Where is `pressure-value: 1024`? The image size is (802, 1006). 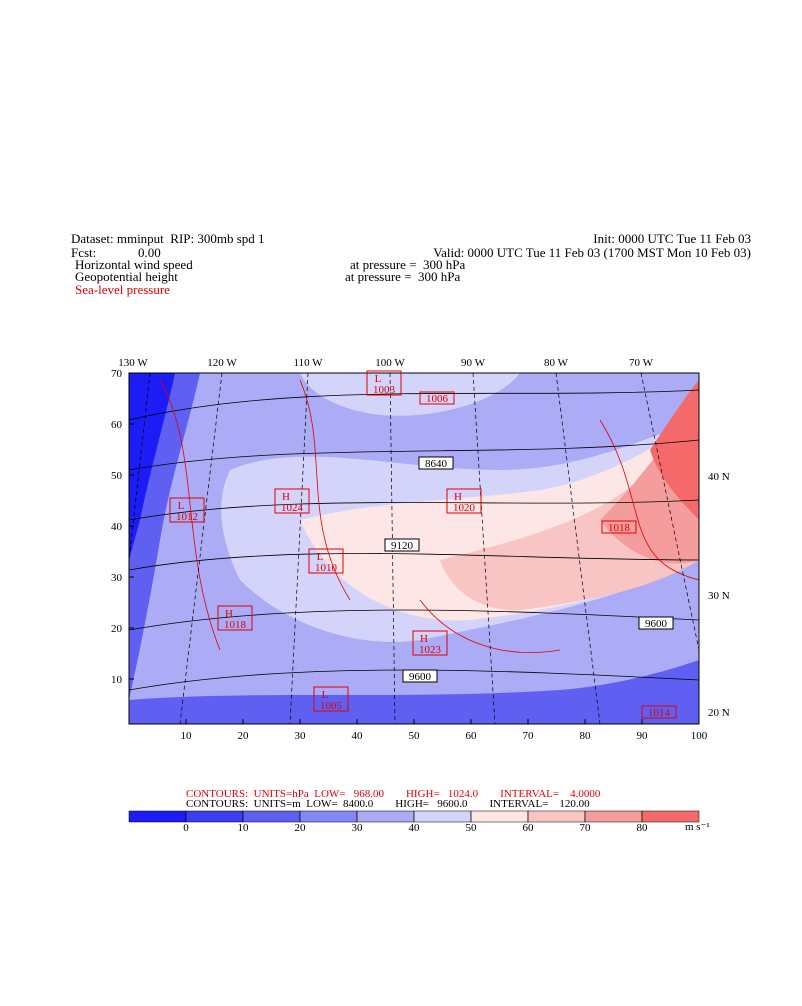
pressure-value: 1024 is located at coordinates (292, 508).